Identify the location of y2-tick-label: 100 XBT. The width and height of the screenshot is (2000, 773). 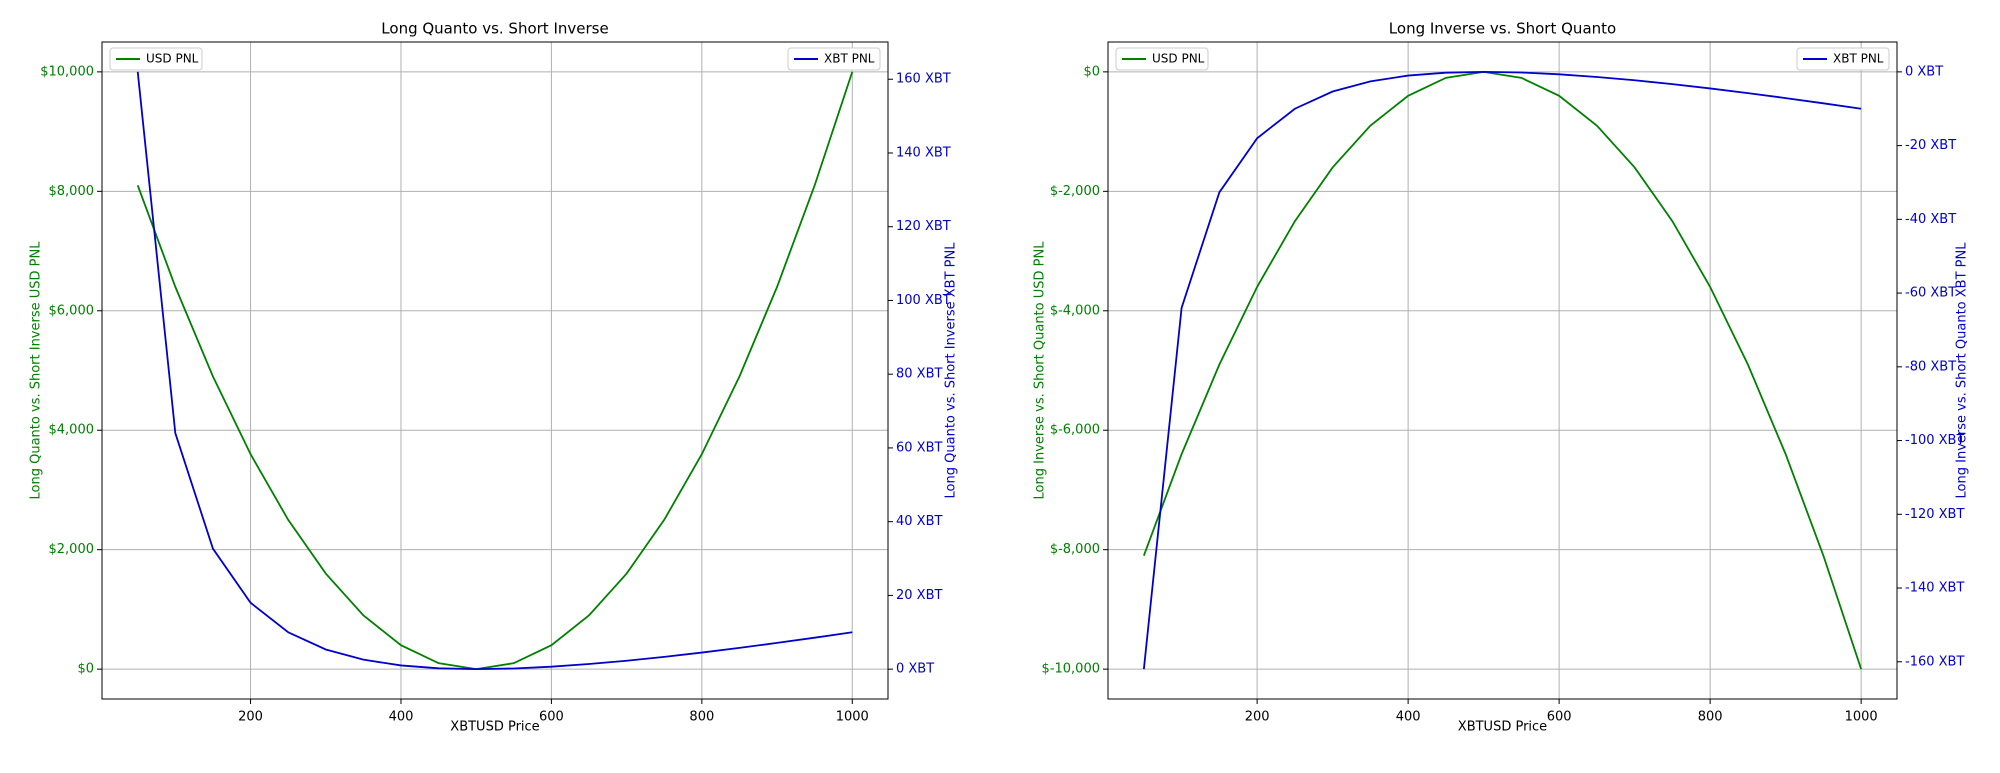
(923, 300).